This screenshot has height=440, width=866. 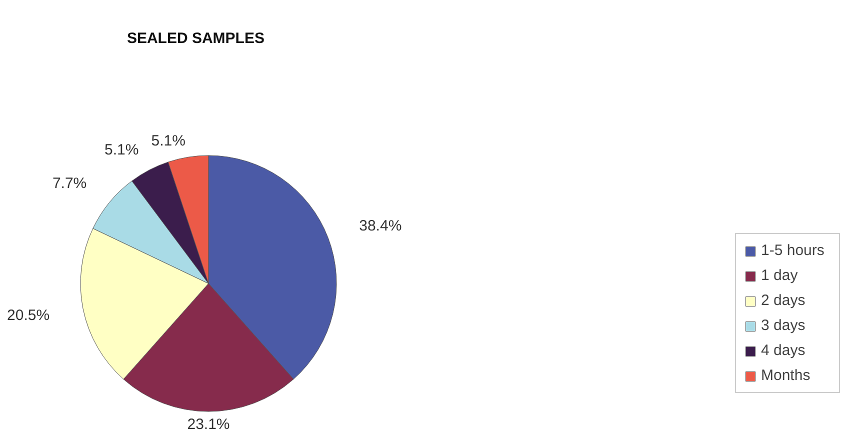 What do you see at coordinates (69, 183) in the screenshot?
I see `data-label: 7.7%` at bounding box center [69, 183].